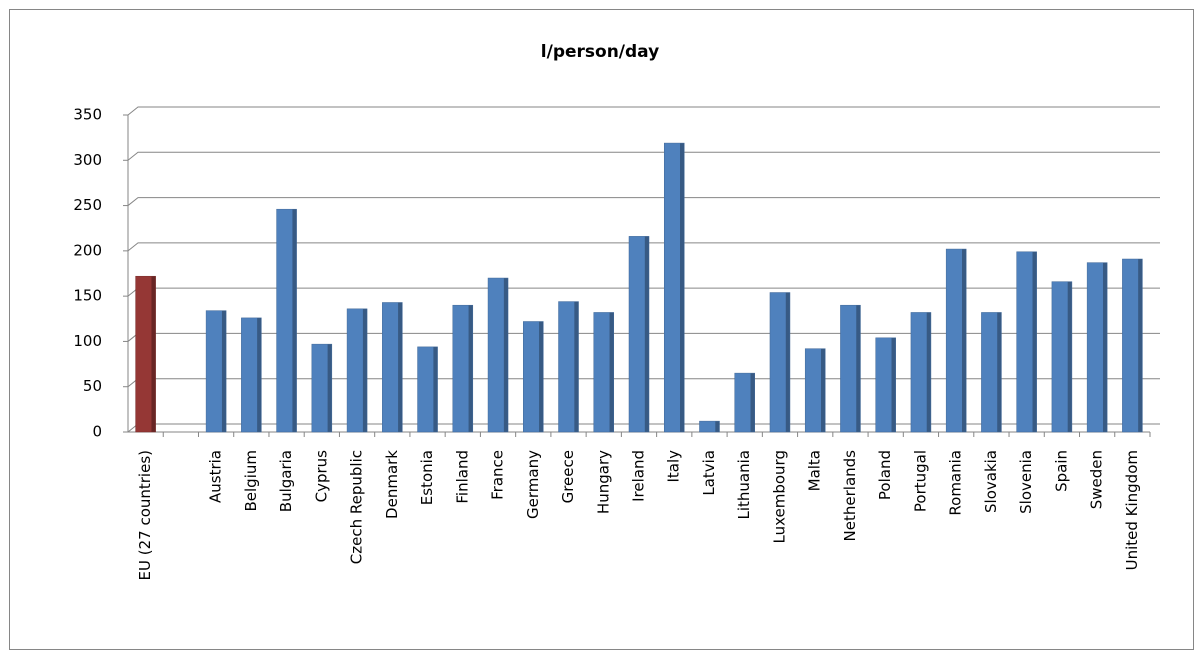  Describe the element at coordinates (1097, 479) in the screenshot. I see `x-tick-label: Sweden` at that location.